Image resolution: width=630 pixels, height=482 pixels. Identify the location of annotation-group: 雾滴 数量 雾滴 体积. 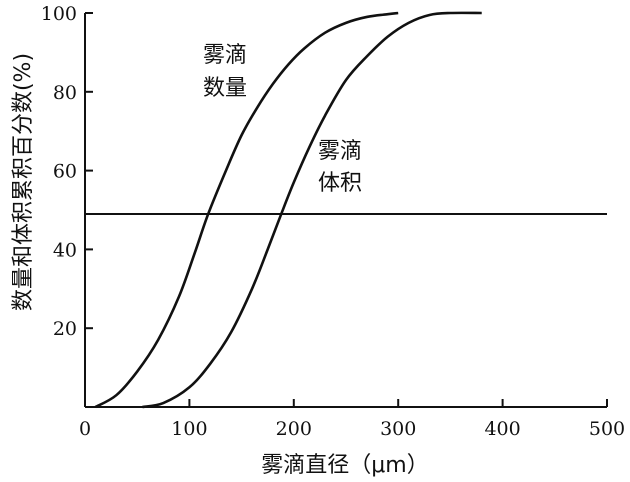
(282, 119).